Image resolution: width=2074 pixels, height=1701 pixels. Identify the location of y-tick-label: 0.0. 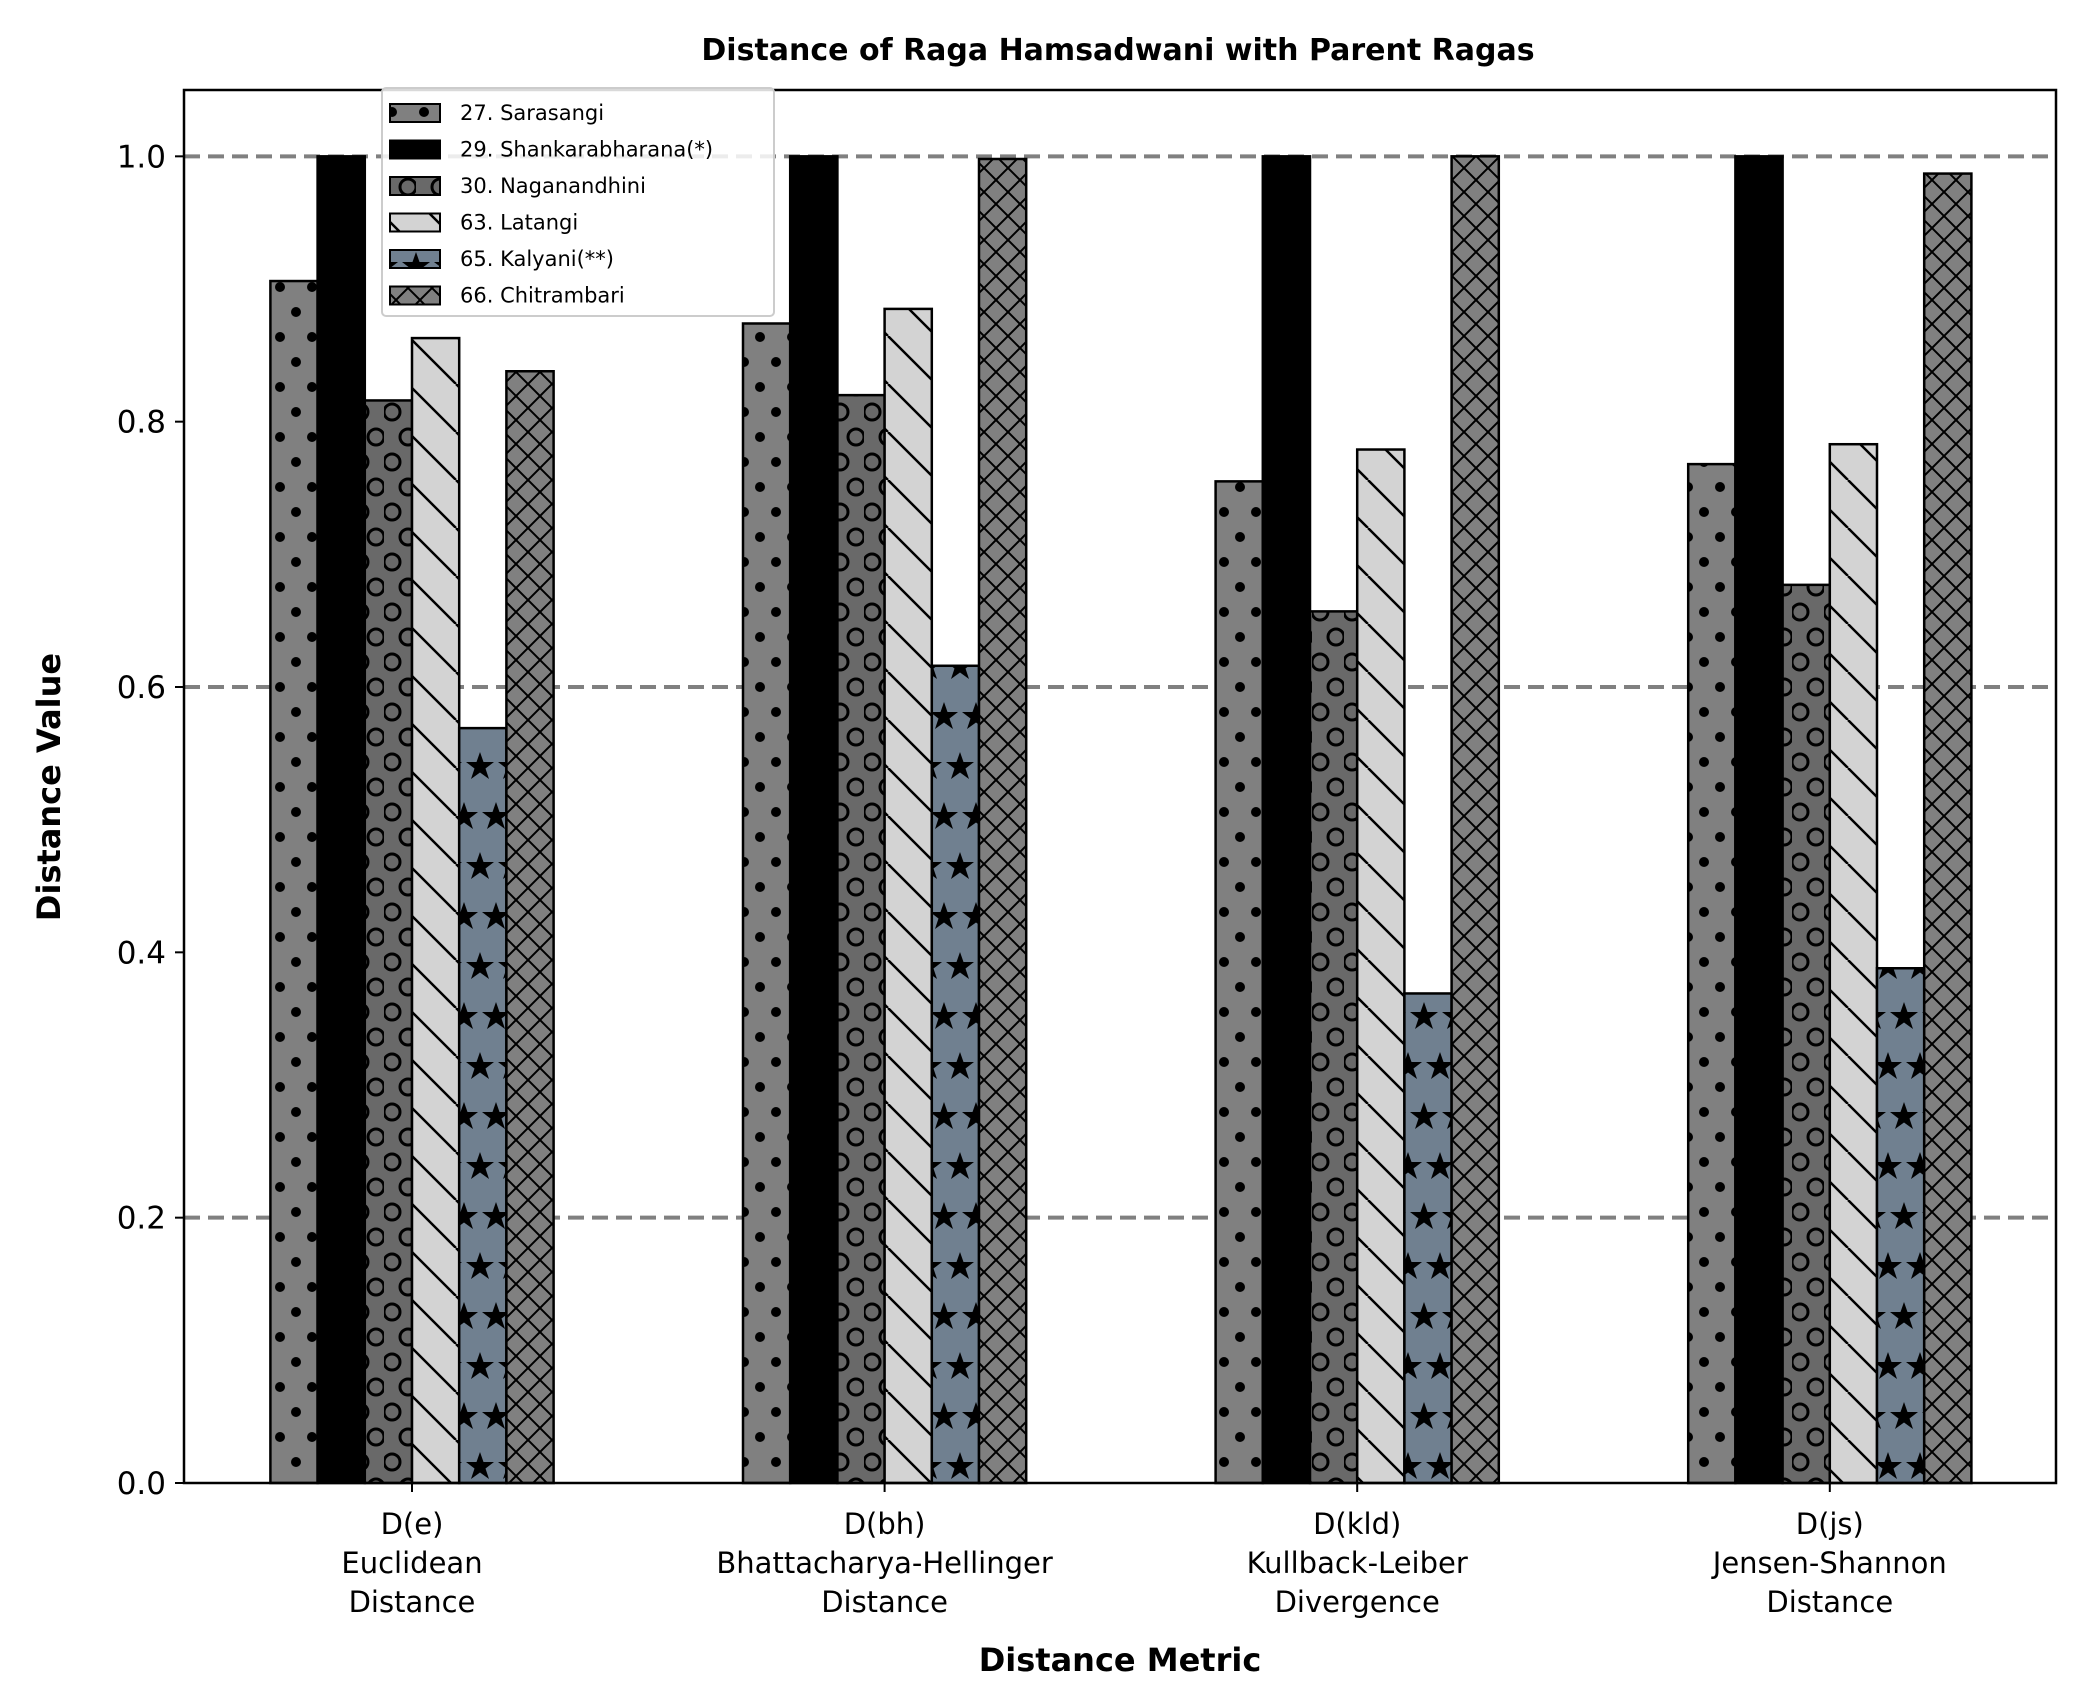
(141, 1484).